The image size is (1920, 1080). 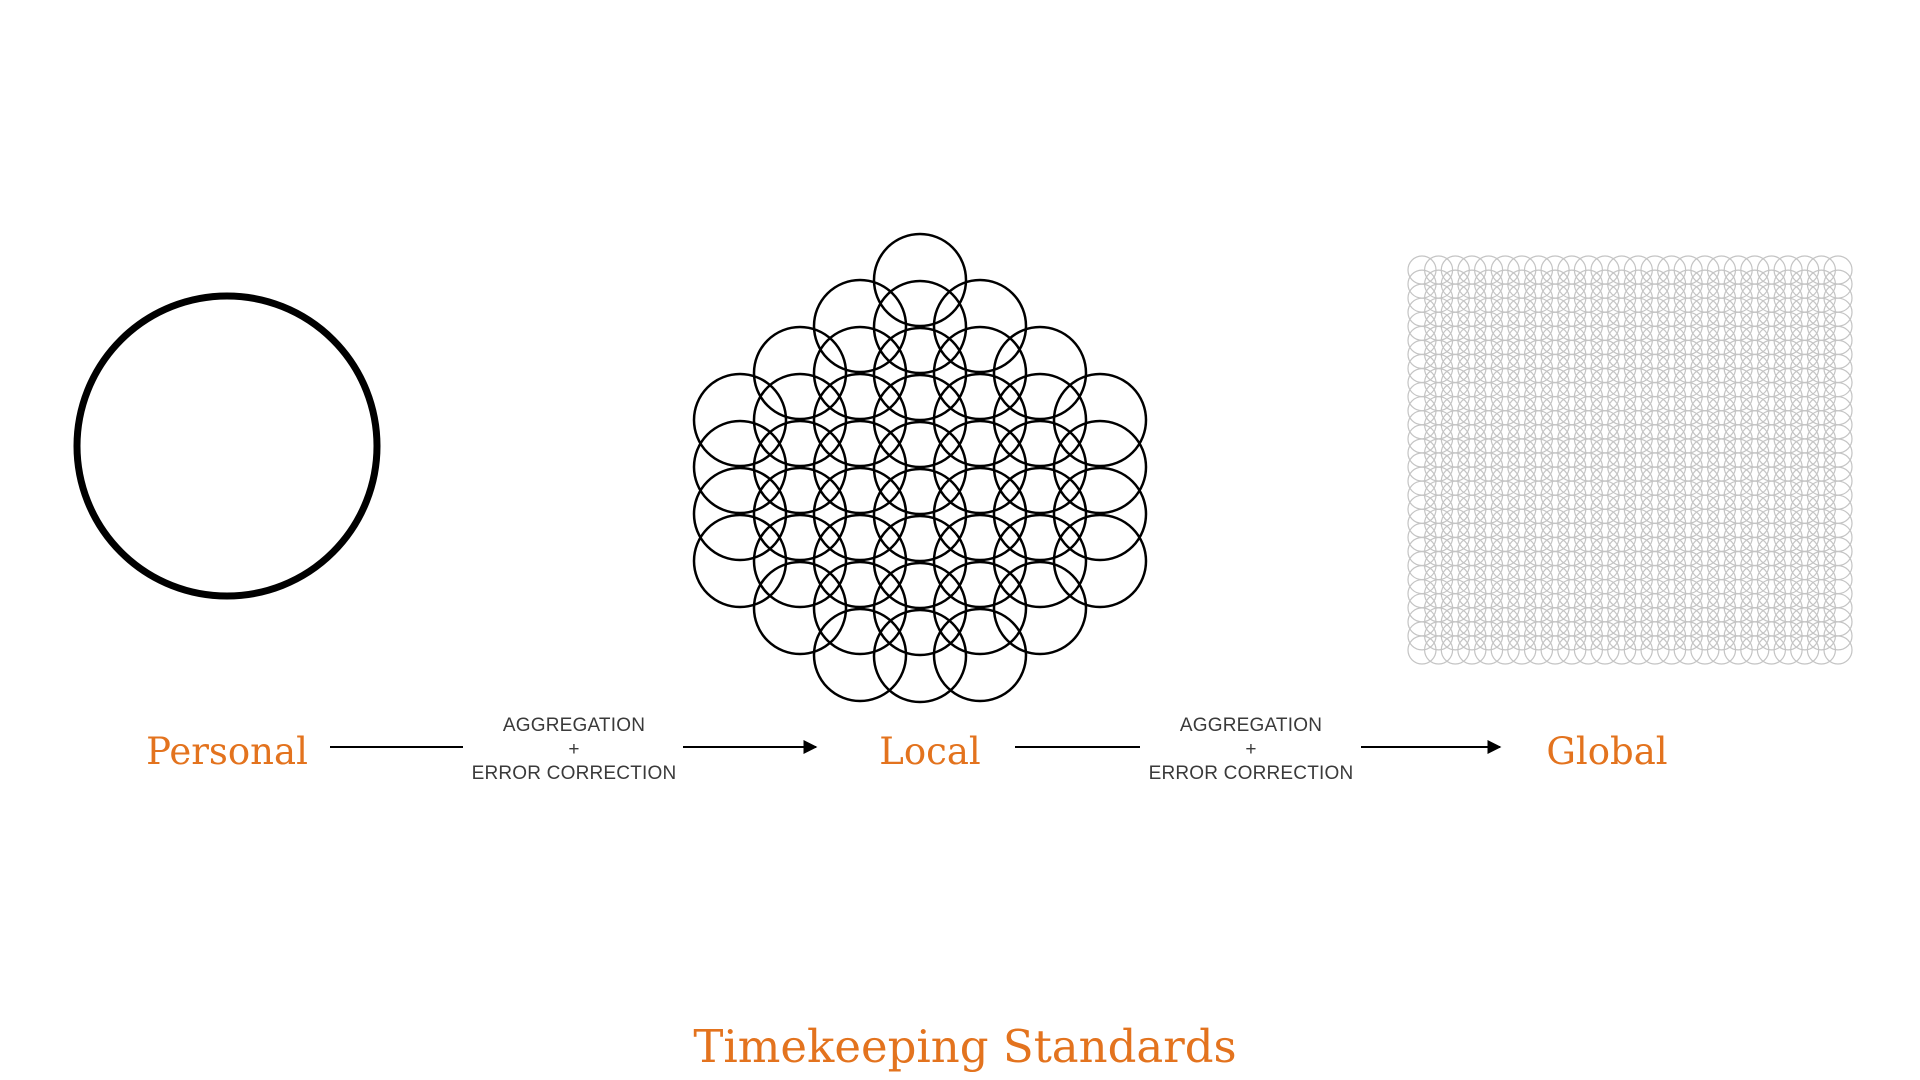 I want to click on stage-label-personal: Personal, so click(x=227, y=751).